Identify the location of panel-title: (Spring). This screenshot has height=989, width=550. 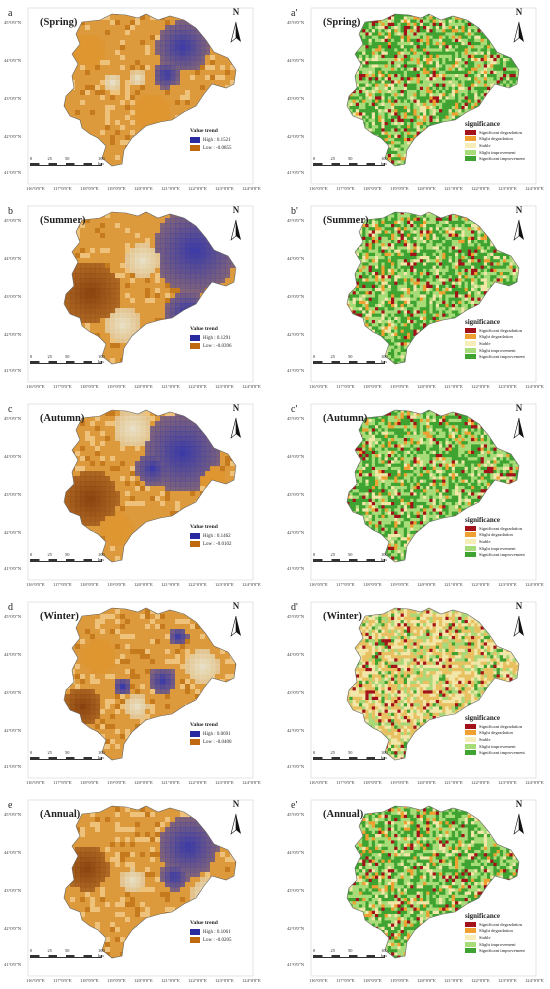
(58, 22).